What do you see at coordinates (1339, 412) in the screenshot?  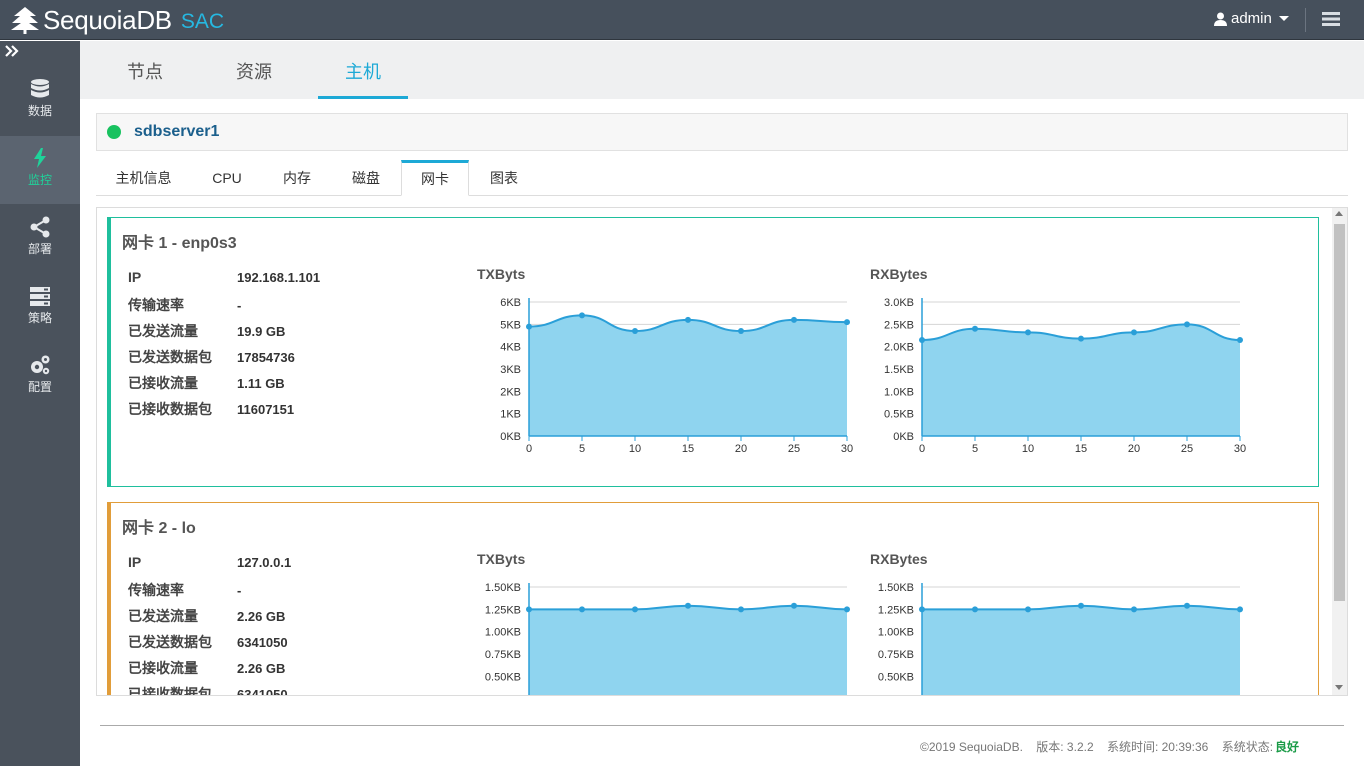 I see `scroll-thumb` at bounding box center [1339, 412].